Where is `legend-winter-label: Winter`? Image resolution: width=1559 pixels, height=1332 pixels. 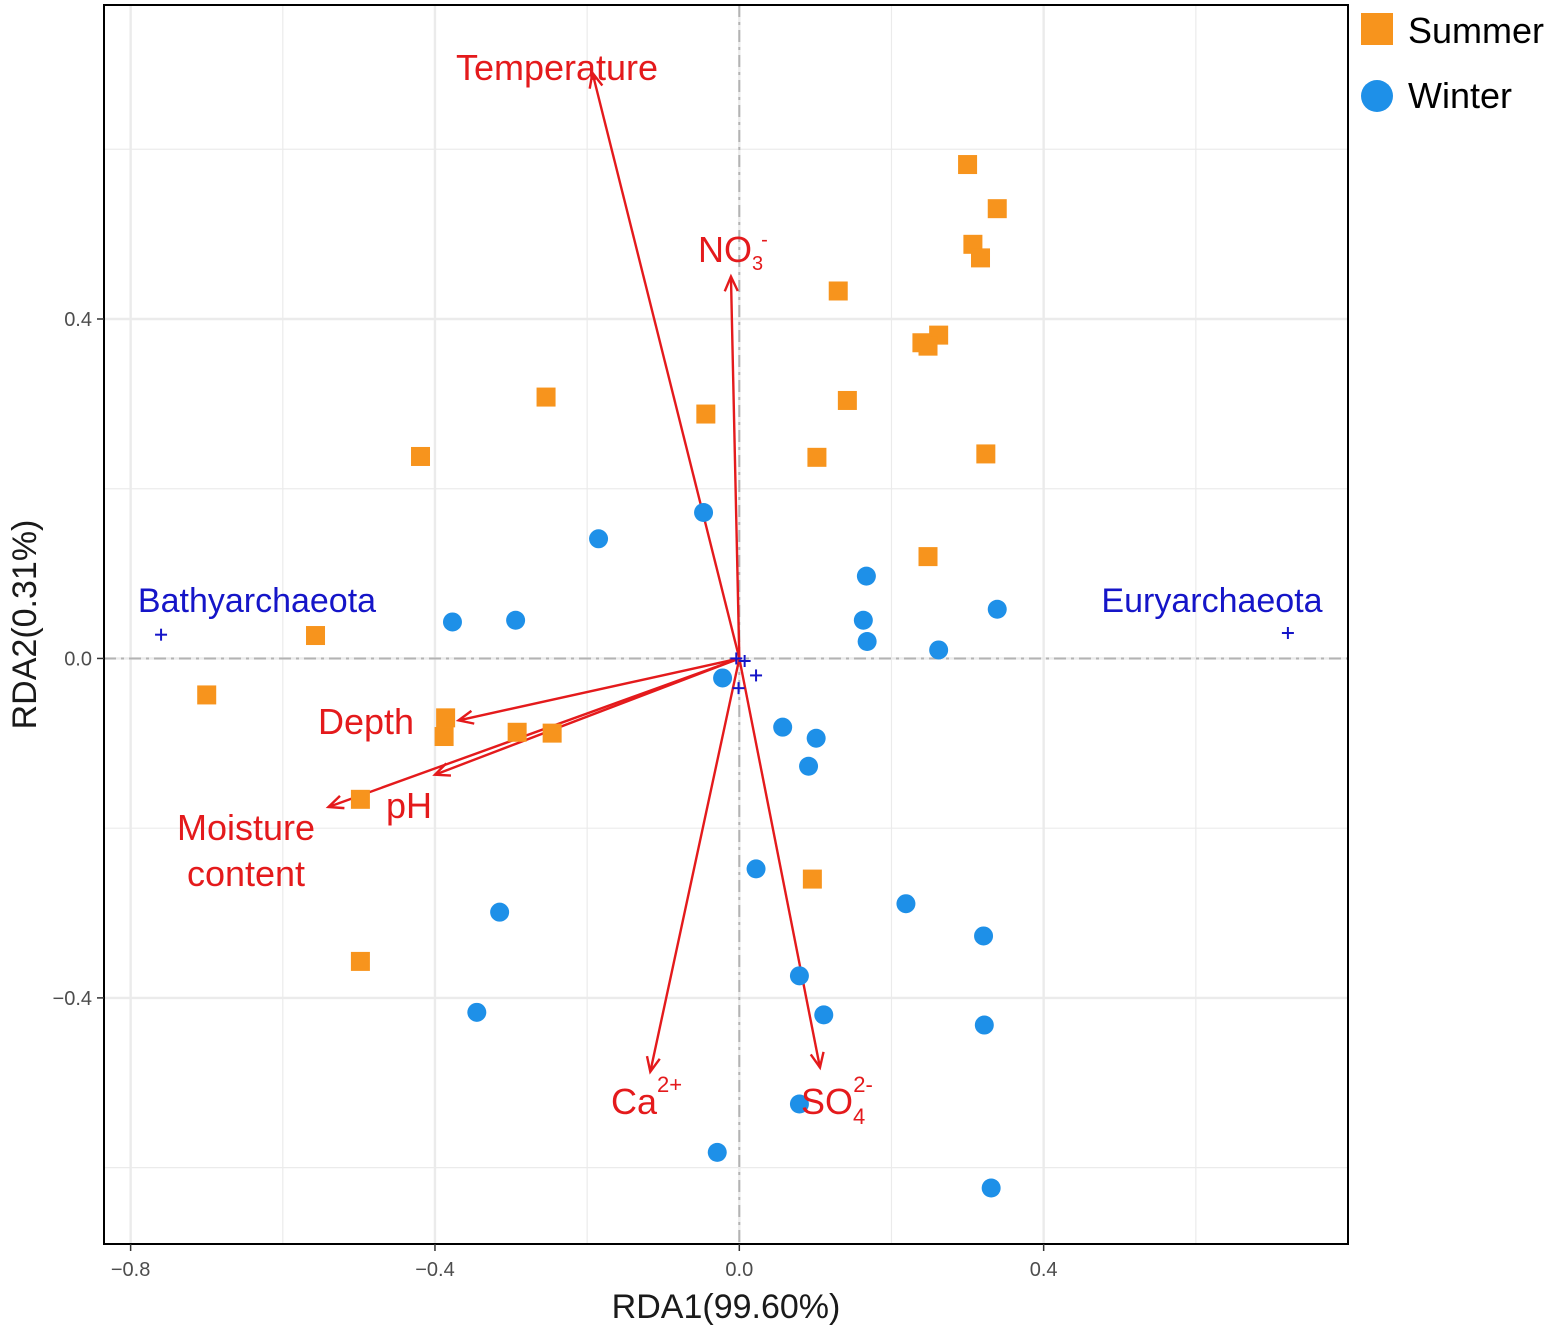 legend-winter-label: Winter is located at coordinates (1460, 95).